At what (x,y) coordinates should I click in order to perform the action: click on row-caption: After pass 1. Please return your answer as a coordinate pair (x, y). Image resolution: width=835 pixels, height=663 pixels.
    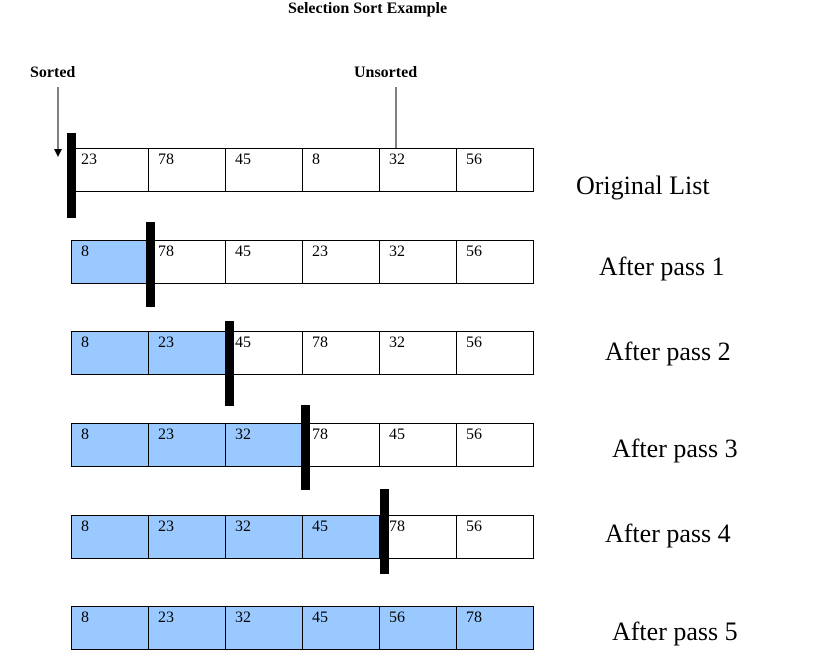
    Looking at the image, I should click on (662, 267).